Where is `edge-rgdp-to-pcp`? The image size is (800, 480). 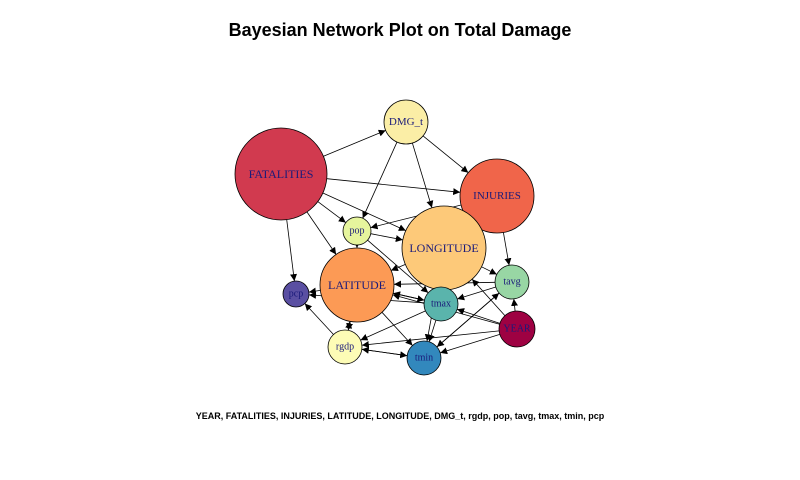 edge-rgdp-to-pcp is located at coordinates (319, 319).